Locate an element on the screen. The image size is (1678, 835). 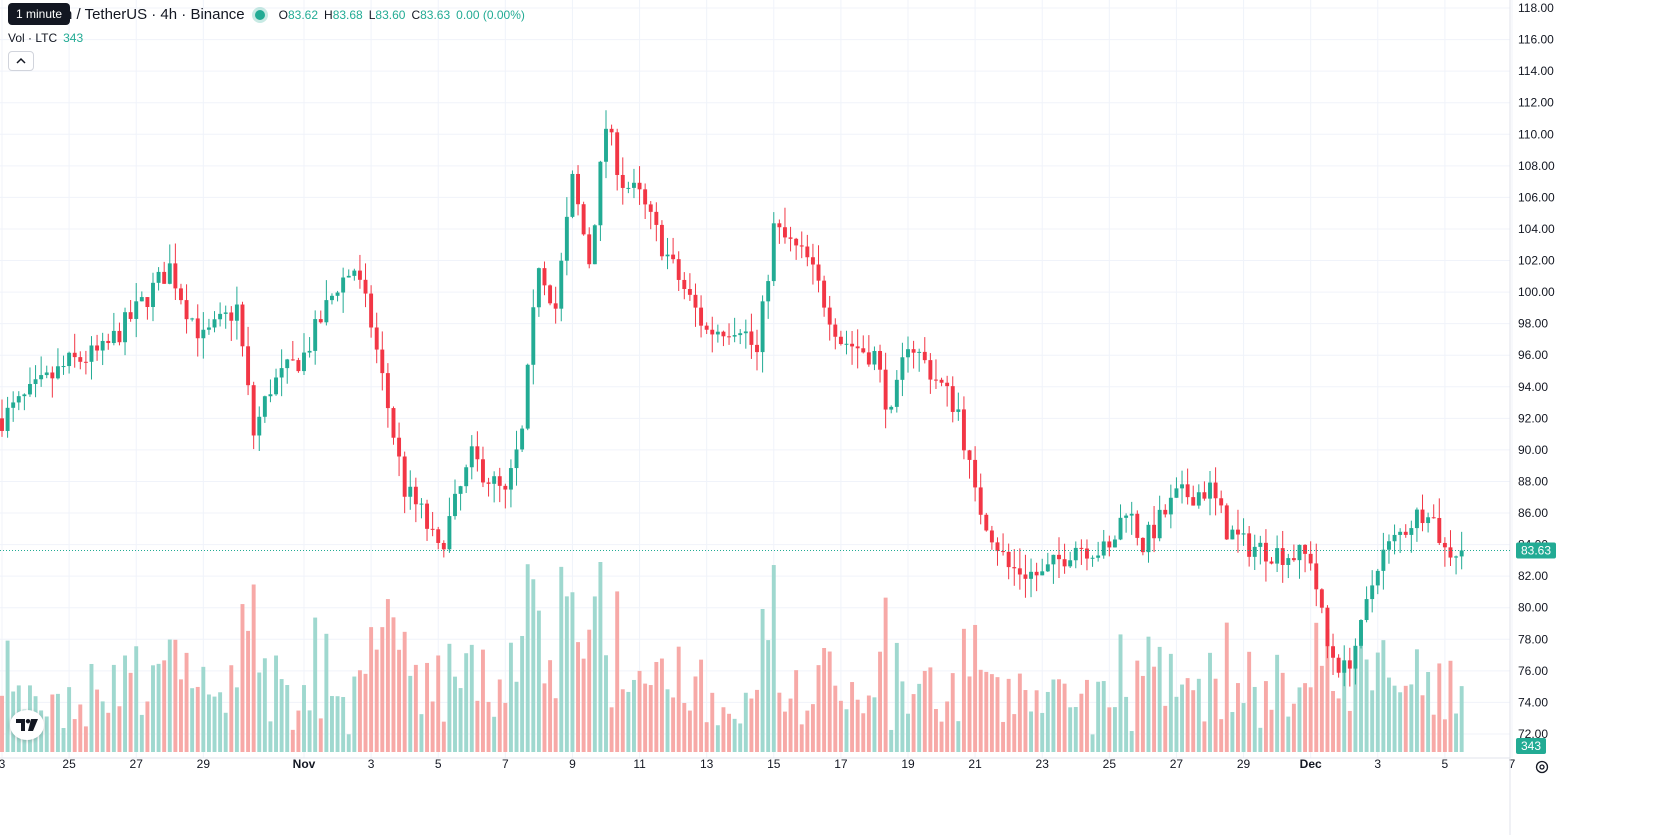
y-axis-tick-label: 96.00 is located at coordinates (1533, 355).